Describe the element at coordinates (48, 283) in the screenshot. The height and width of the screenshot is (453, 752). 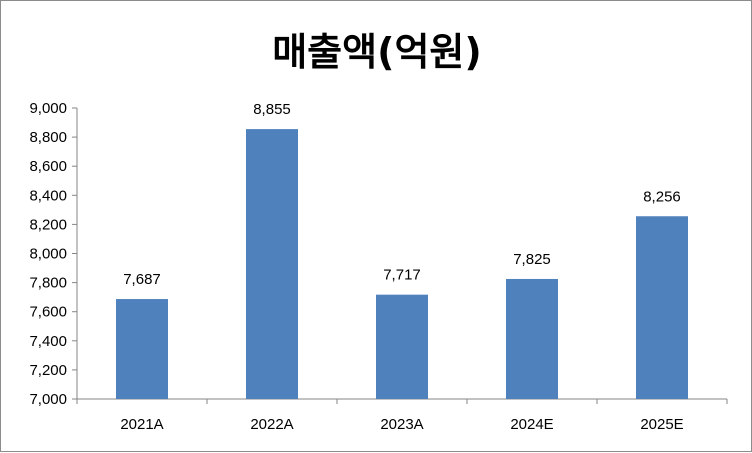
I see `y-tick-label: 7,800` at that location.